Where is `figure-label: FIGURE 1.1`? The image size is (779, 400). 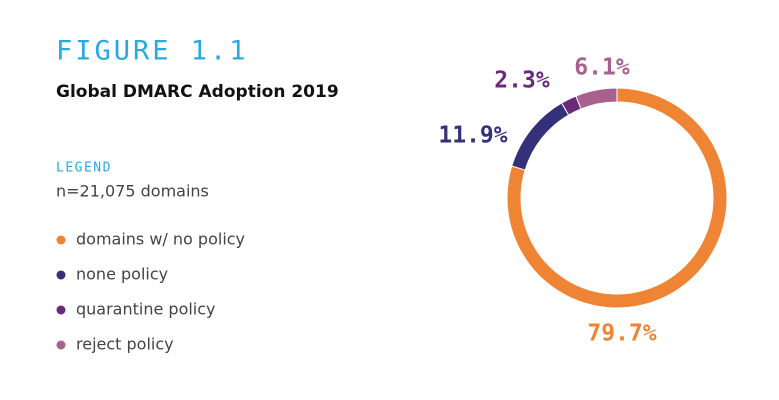
figure-label: FIGURE 1.1 is located at coordinates (152, 51).